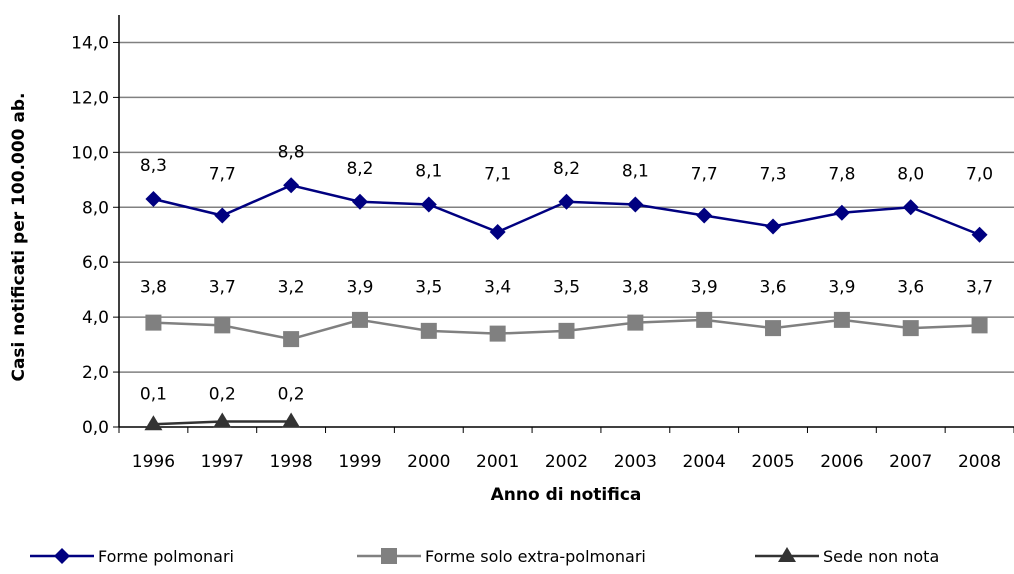 This screenshot has height=574, width=1014. Describe the element at coordinates (95, 318) in the screenshot. I see `y-tick-label: 4,0` at that location.